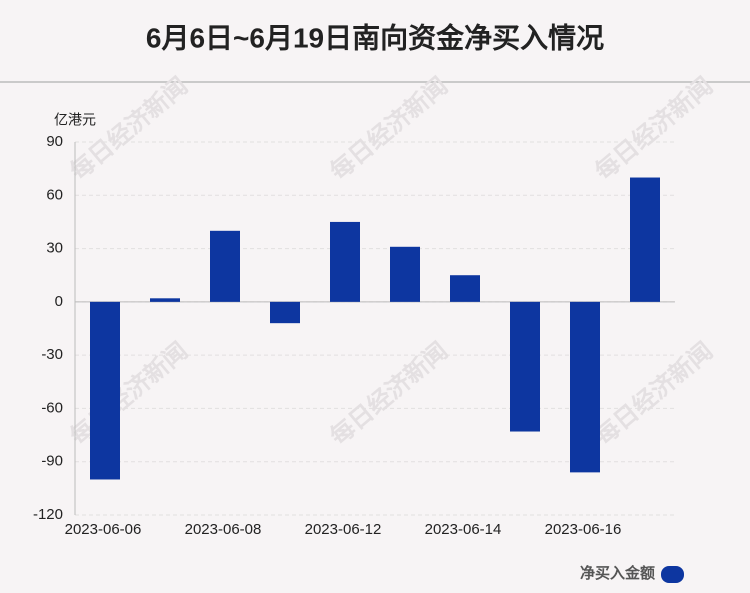  I want to click on x-tick-label: 2023-06-12, so click(343, 529).